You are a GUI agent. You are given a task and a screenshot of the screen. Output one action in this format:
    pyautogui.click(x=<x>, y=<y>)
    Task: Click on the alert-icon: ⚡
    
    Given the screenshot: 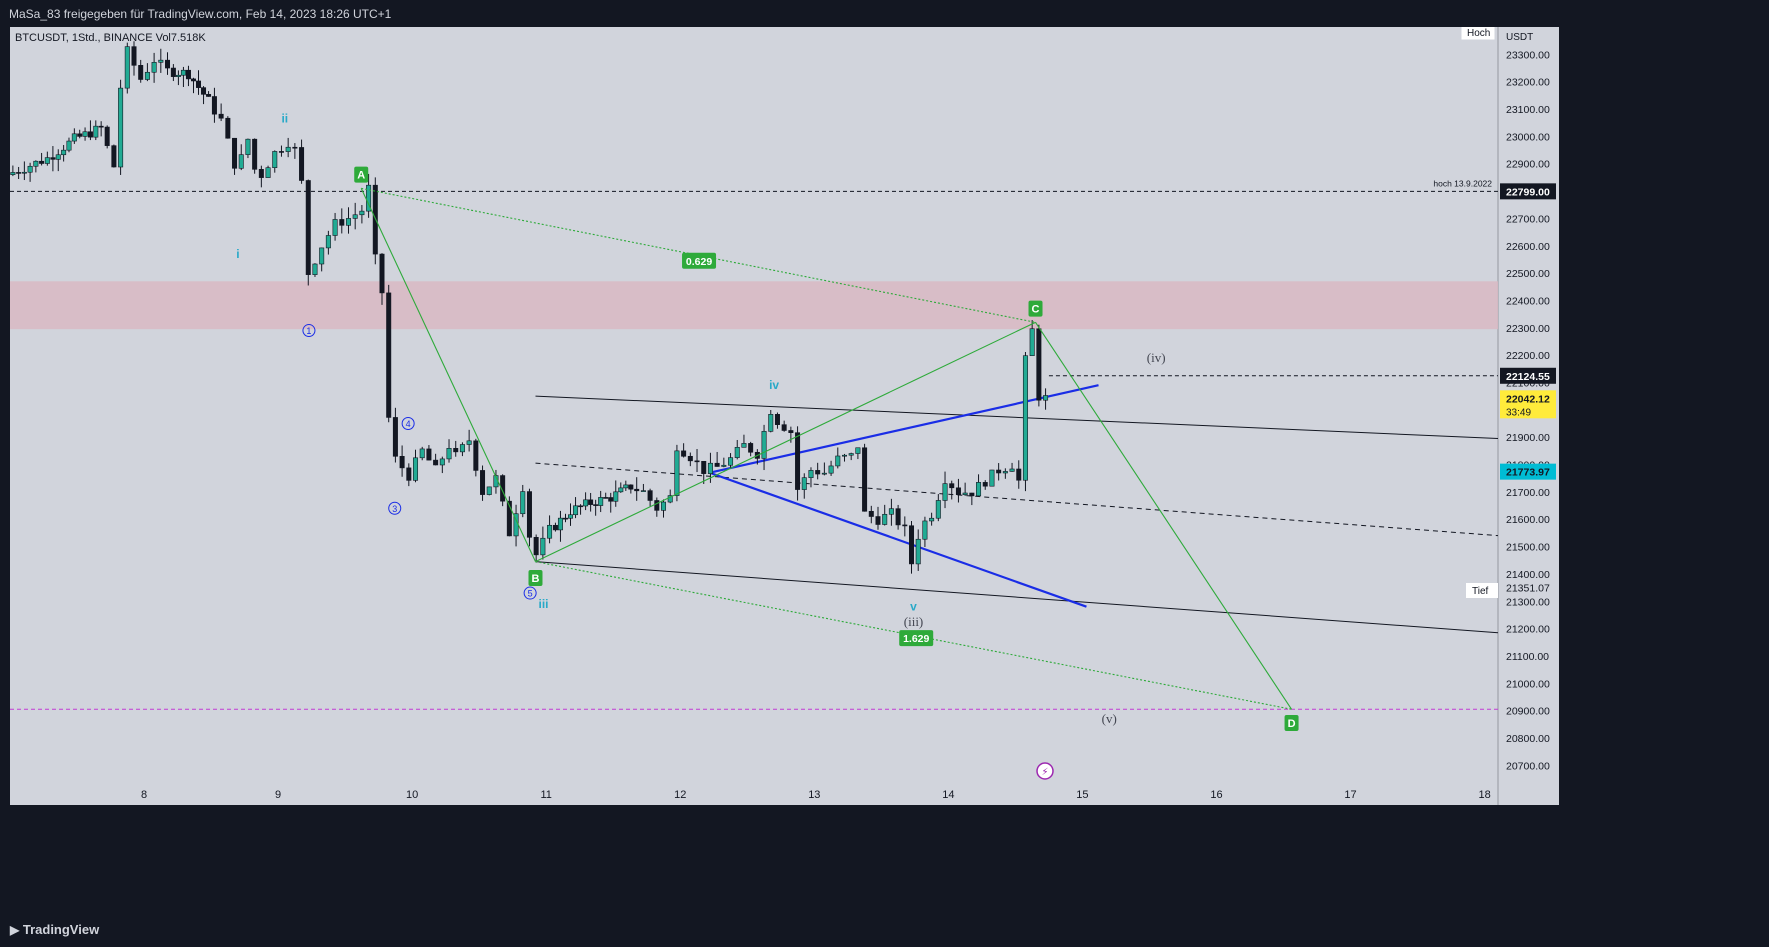 What is the action you would take?
    pyautogui.click(x=1045, y=771)
    